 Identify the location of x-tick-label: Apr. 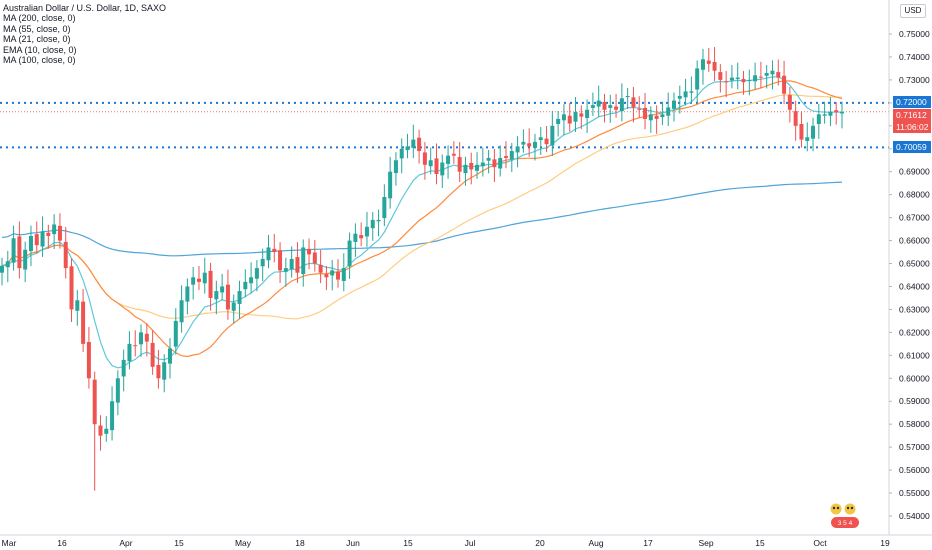
(125, 543).